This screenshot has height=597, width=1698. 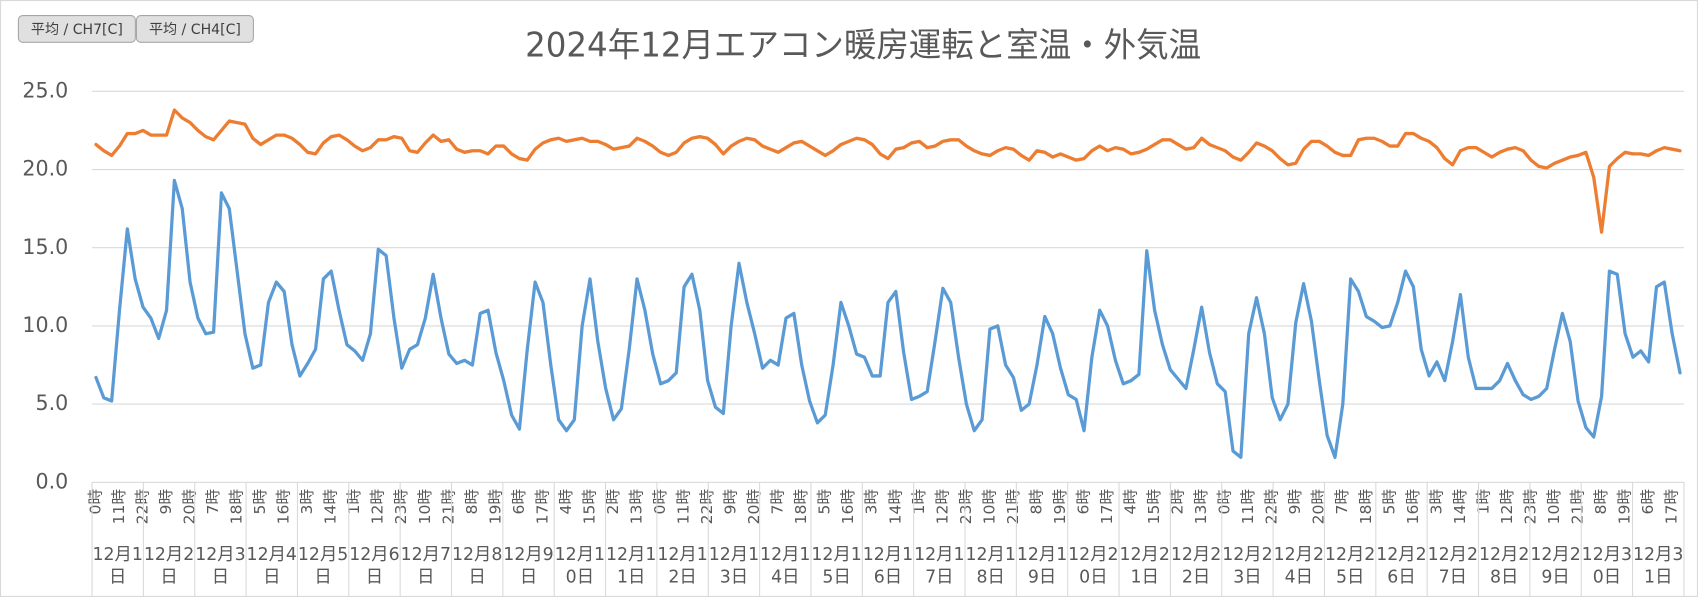 I want to click on group-label-box: 12月21日, so click(x=1144, y=565).